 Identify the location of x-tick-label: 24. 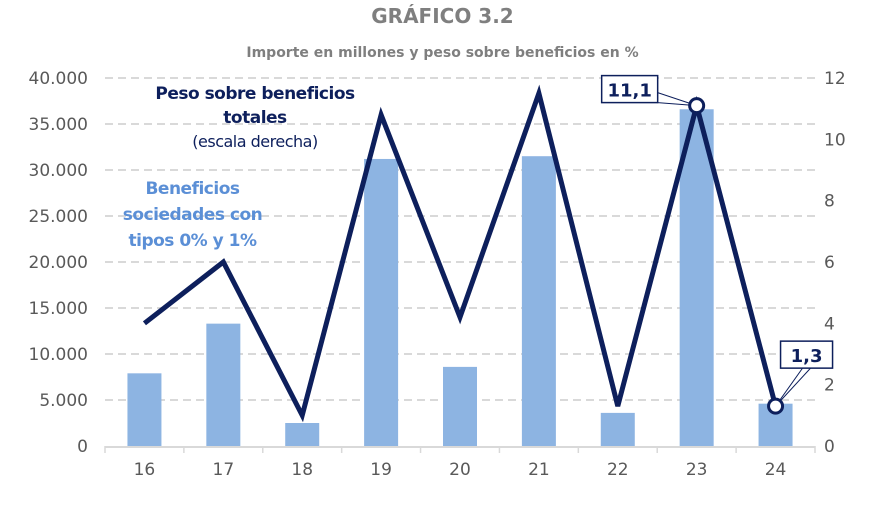
(776, 470).